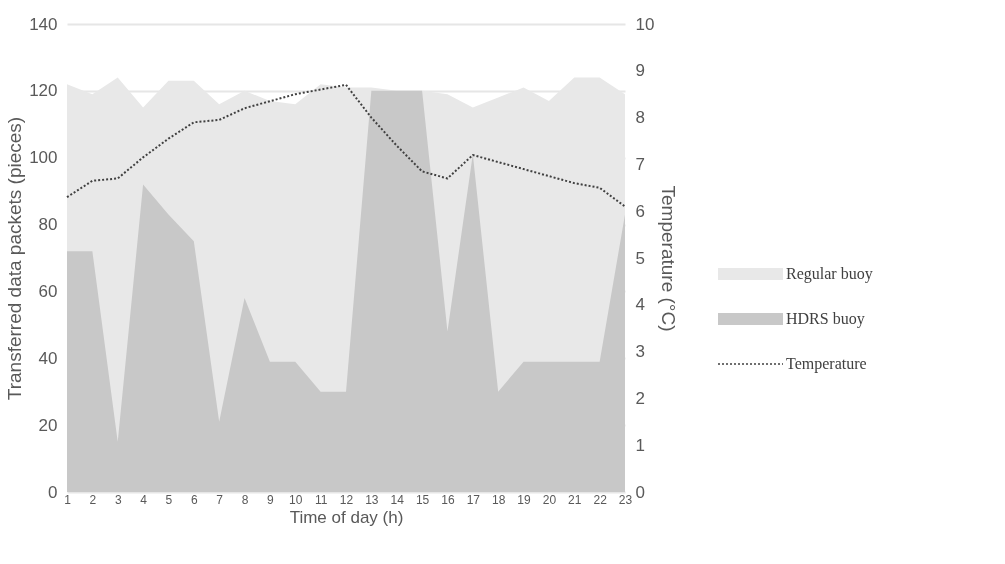 The height and width of the screenshot is (564, 1005). I want to click on x-tick-label: 15, so click(422, 499).